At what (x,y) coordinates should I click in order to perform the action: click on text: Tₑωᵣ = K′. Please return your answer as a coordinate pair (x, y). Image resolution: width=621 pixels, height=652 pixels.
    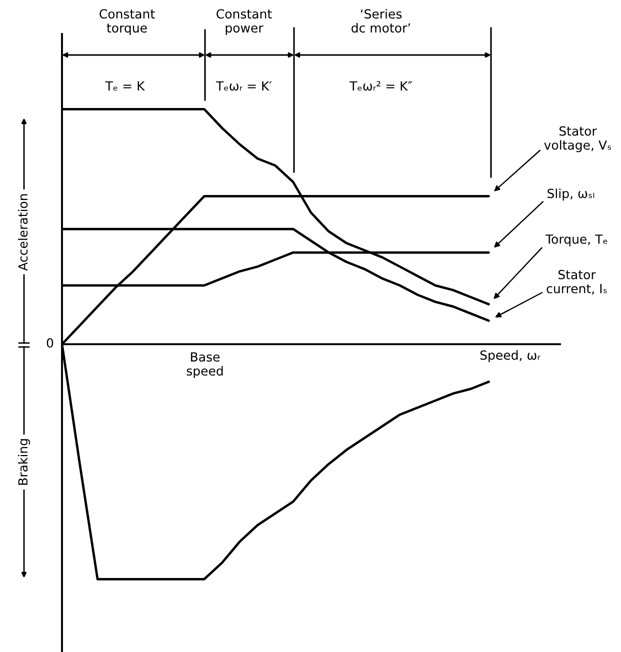
    Looking at the image, I should click on (244, 86).